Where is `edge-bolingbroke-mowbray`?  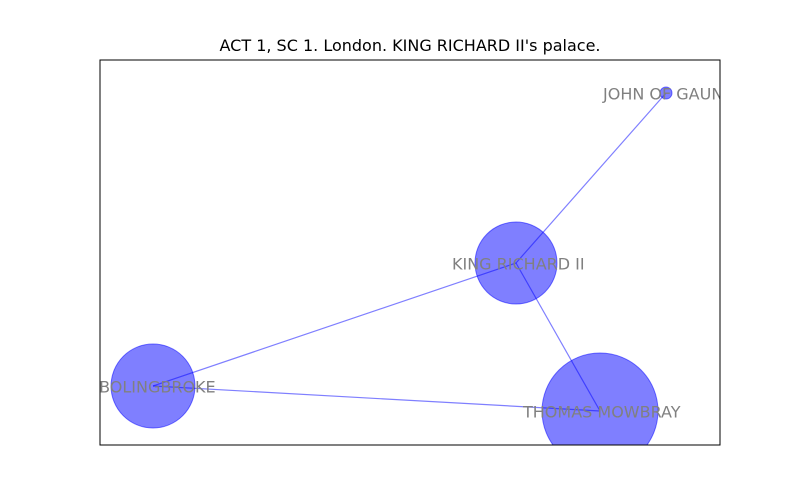
edge-bolingbroke-mowbray is located at coordinates (376, 398).